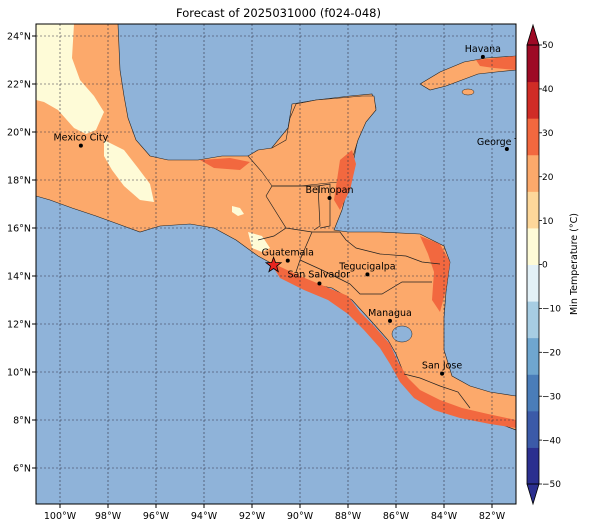  What do you see at coordinates (19, 181) in the screenshot?
I see `y-tick-label: 18°N` at bounding box center [19, 181].